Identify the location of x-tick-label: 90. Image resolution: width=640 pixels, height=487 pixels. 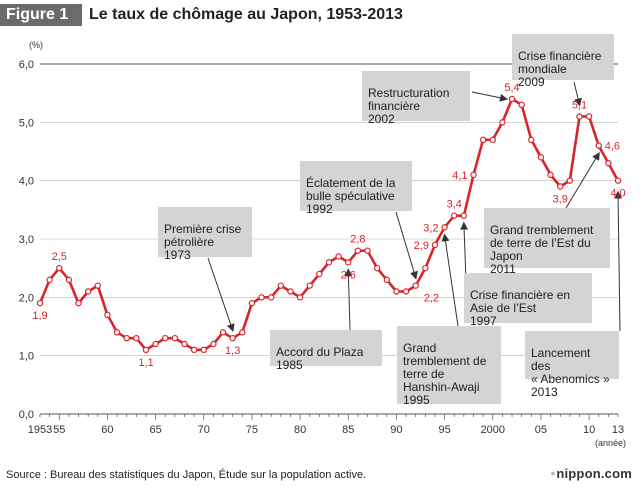
(396, 430).